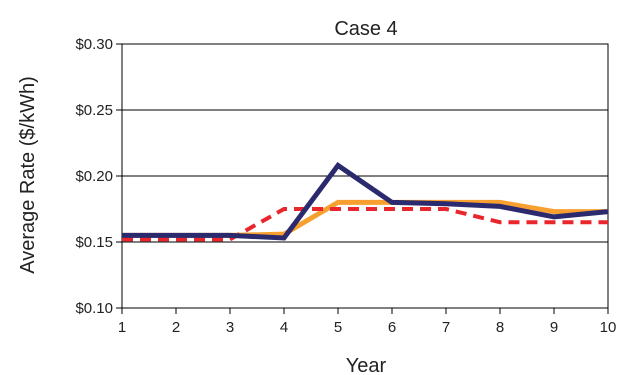 The height and width of the screenshot is (375, 623). Describe the element at coordinates (338, 327) in the screenshot. I see `x-tick-label: 5` at that location.